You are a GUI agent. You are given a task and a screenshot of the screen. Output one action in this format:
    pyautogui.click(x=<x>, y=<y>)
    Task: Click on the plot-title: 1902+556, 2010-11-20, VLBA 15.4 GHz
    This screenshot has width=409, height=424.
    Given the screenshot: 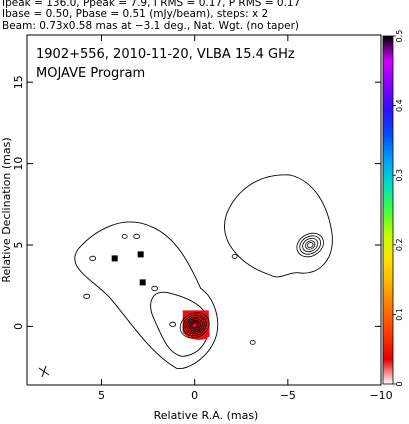 What is the action you would take?
    pyautogui.click(x=165, y=54)
    